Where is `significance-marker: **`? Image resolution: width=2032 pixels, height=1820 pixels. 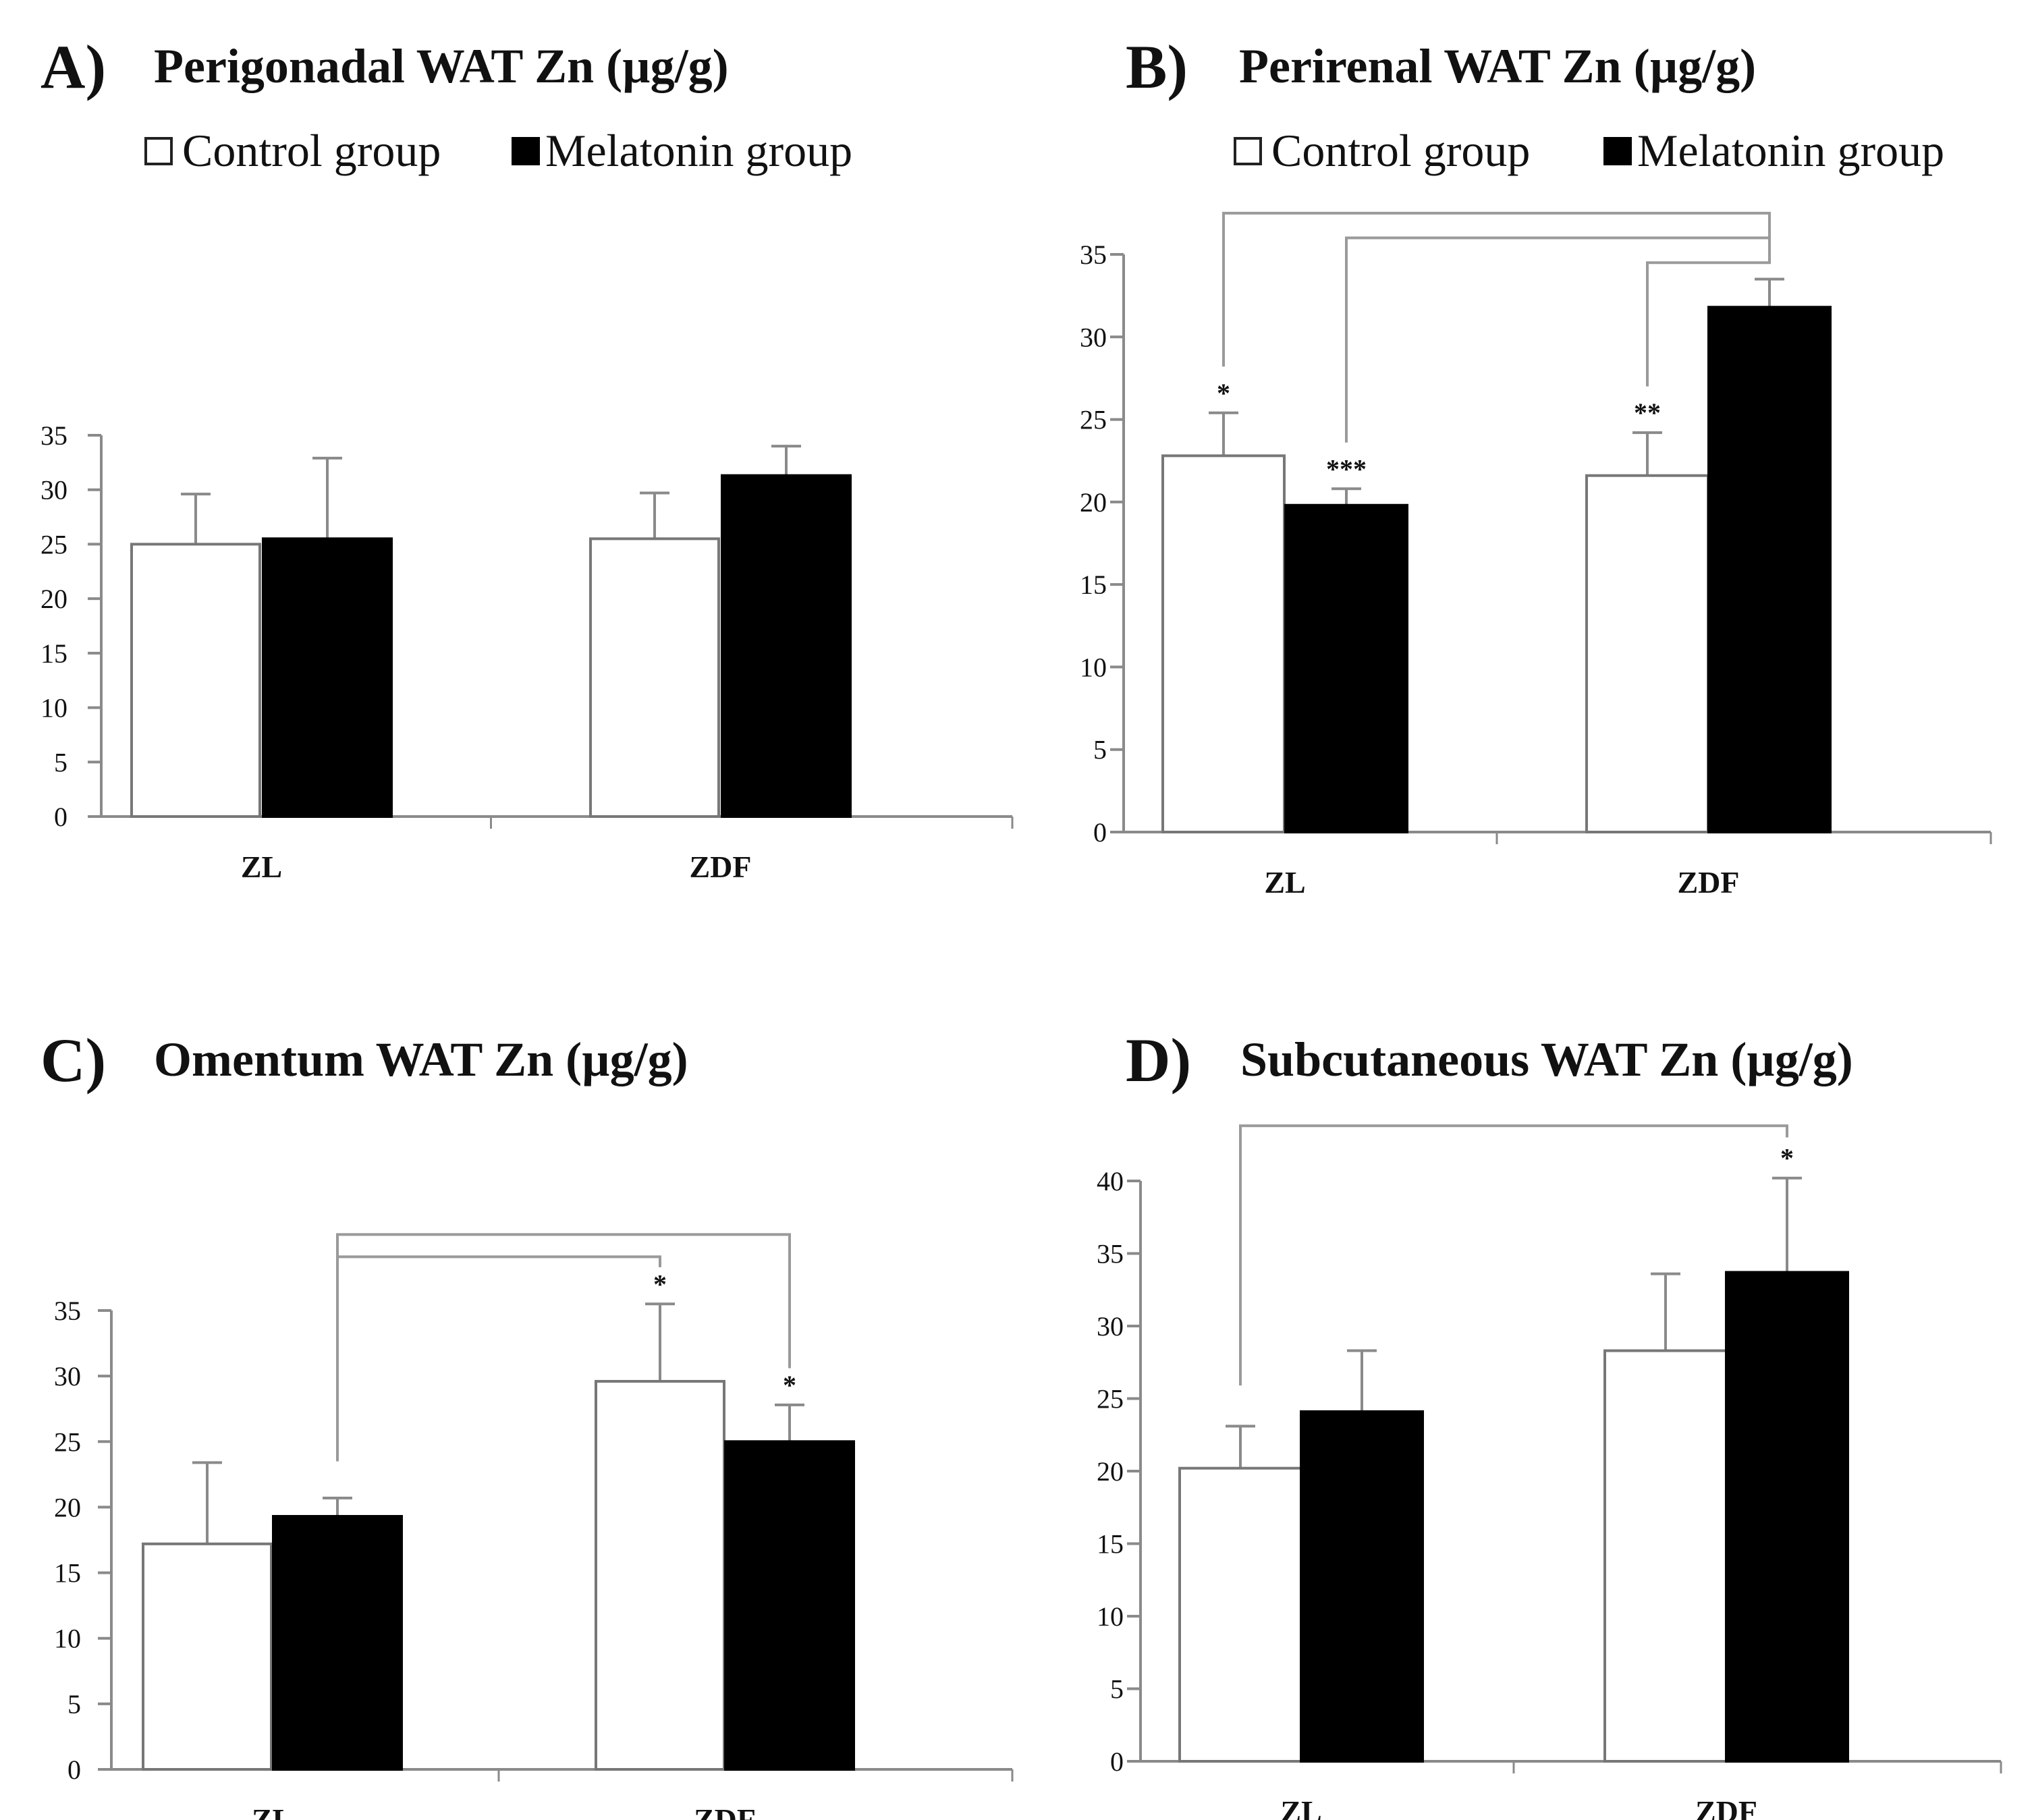
significance-marker: ** is located at coordinates (1647, 413).